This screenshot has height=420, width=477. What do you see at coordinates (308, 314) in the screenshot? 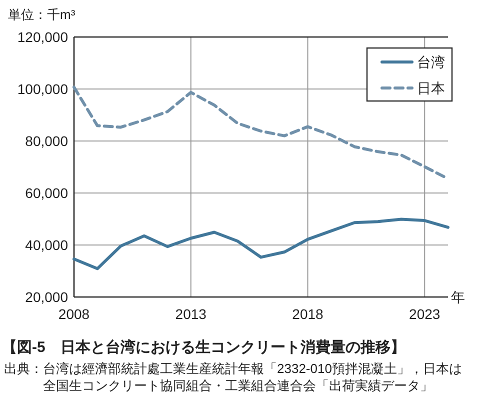
I see `x-tick-label: 2018` at bounding box center [308, 314].